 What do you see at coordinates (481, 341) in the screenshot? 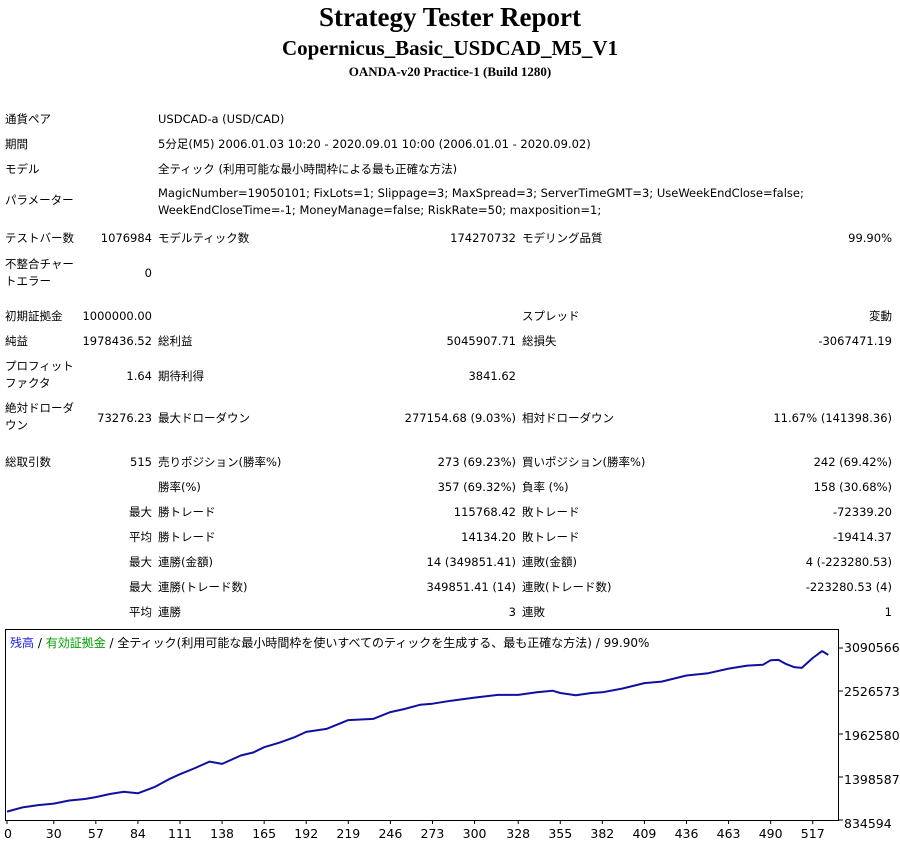
I see `gross-profit-value: 5045907.71` at bounding box center [481, 341].